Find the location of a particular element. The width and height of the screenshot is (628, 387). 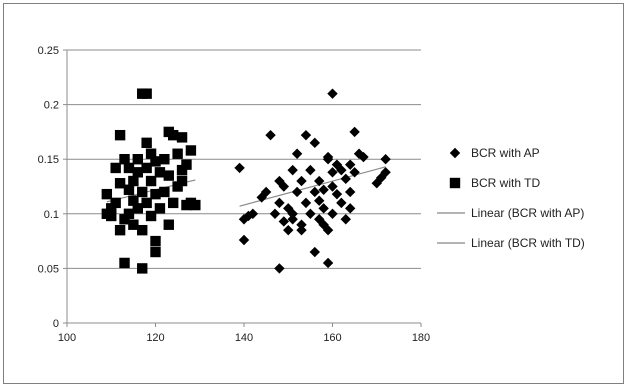

legend-label: BCR with AP is located at coordinates (505, 153).